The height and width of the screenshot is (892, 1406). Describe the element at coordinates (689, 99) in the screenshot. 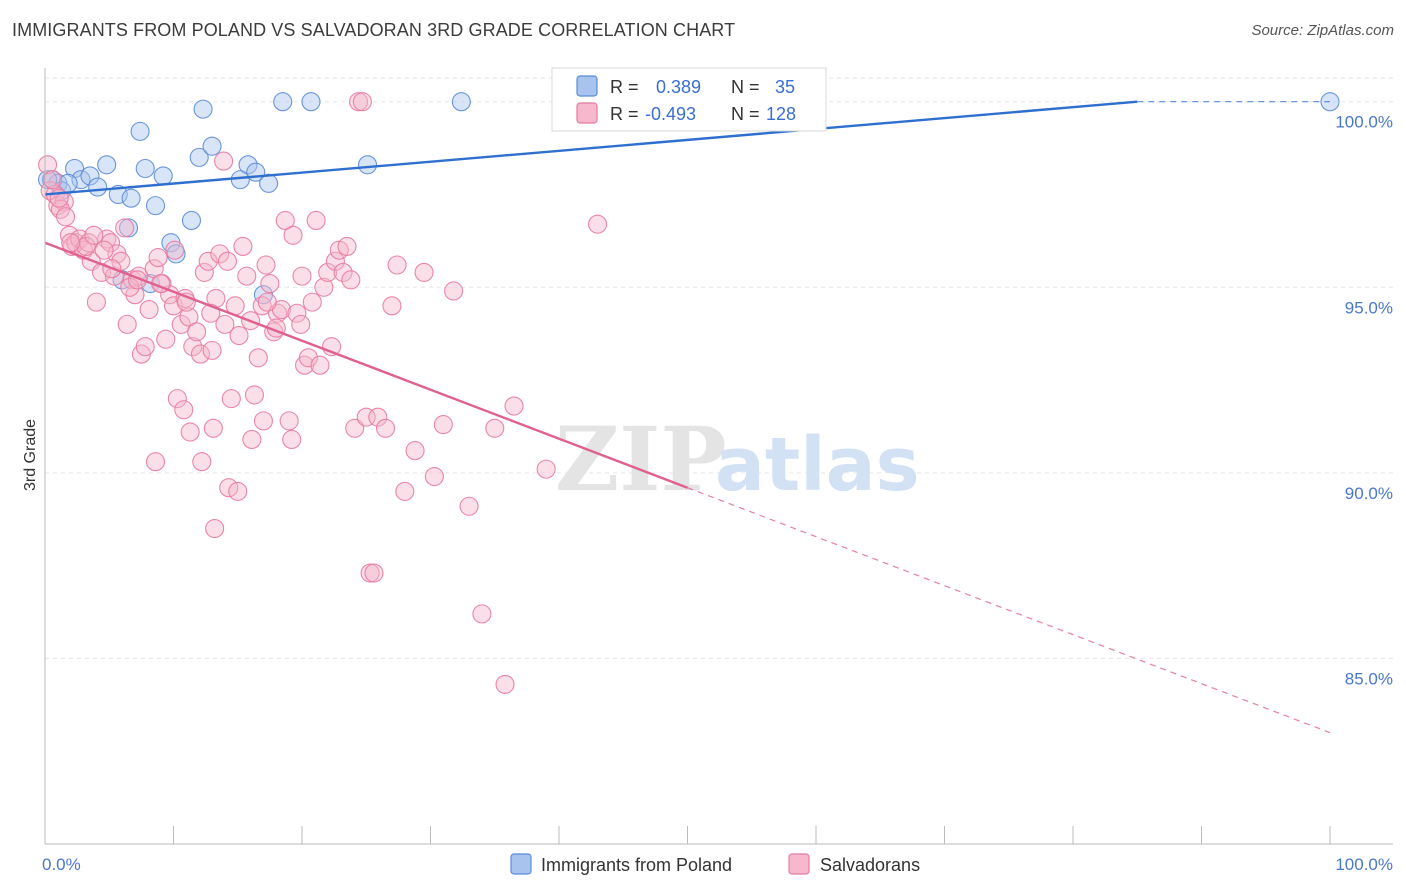

I see `legend-box: R = 0.389 N = 35 R = -0.493 N = 128` at that location.